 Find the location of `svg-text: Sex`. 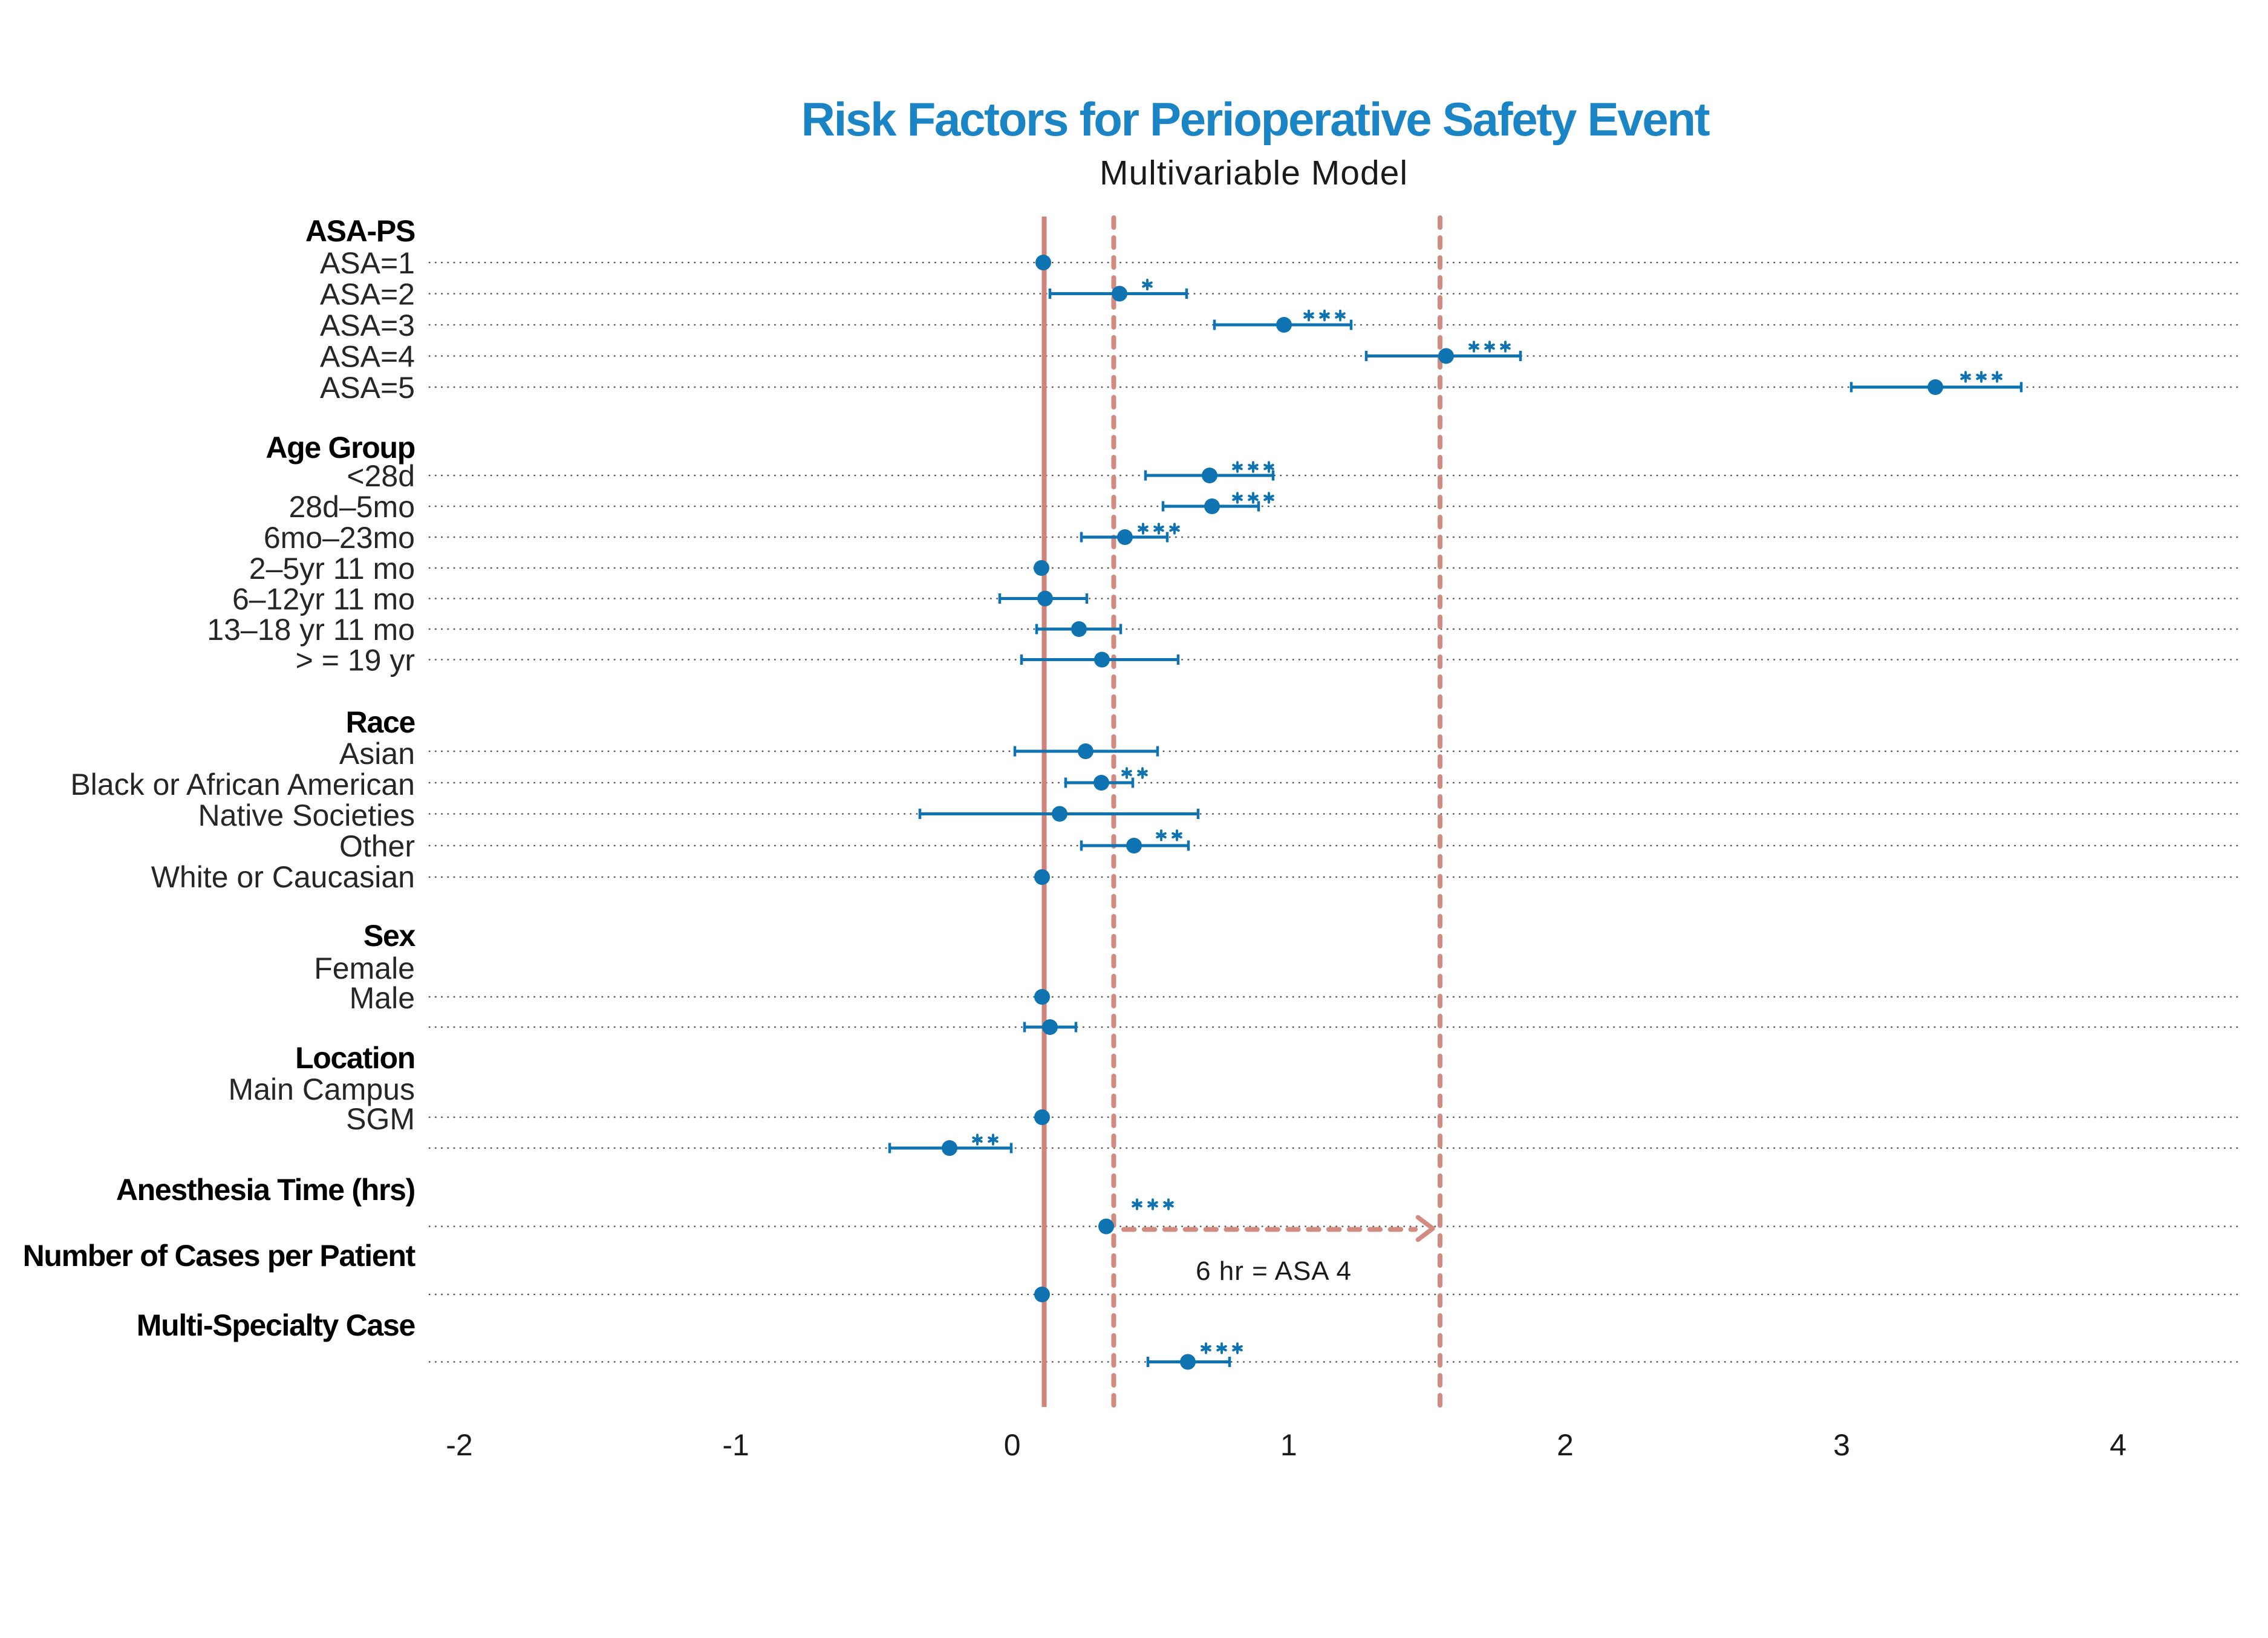

svg-text: Sex is located at coordinates (389, 936).